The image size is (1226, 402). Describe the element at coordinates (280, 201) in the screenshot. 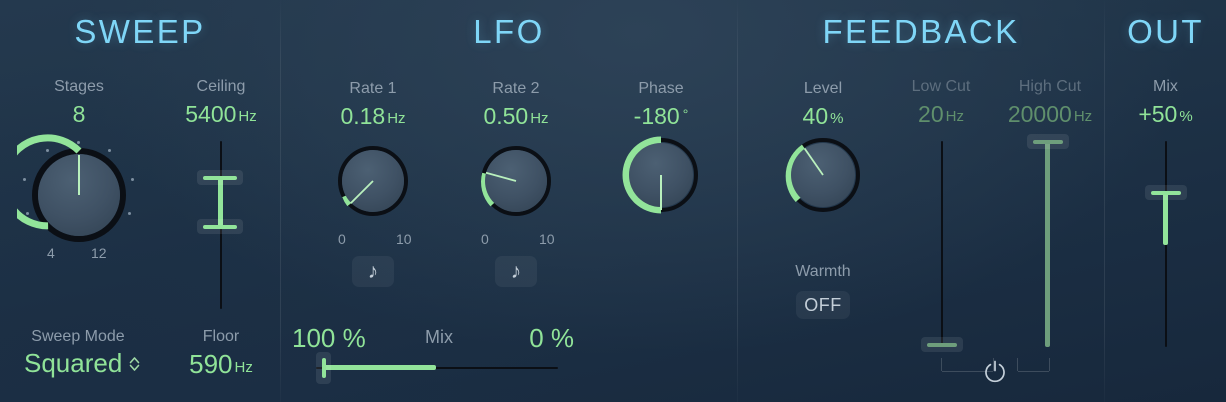

I see `divider-sweep-lfo` at that location.